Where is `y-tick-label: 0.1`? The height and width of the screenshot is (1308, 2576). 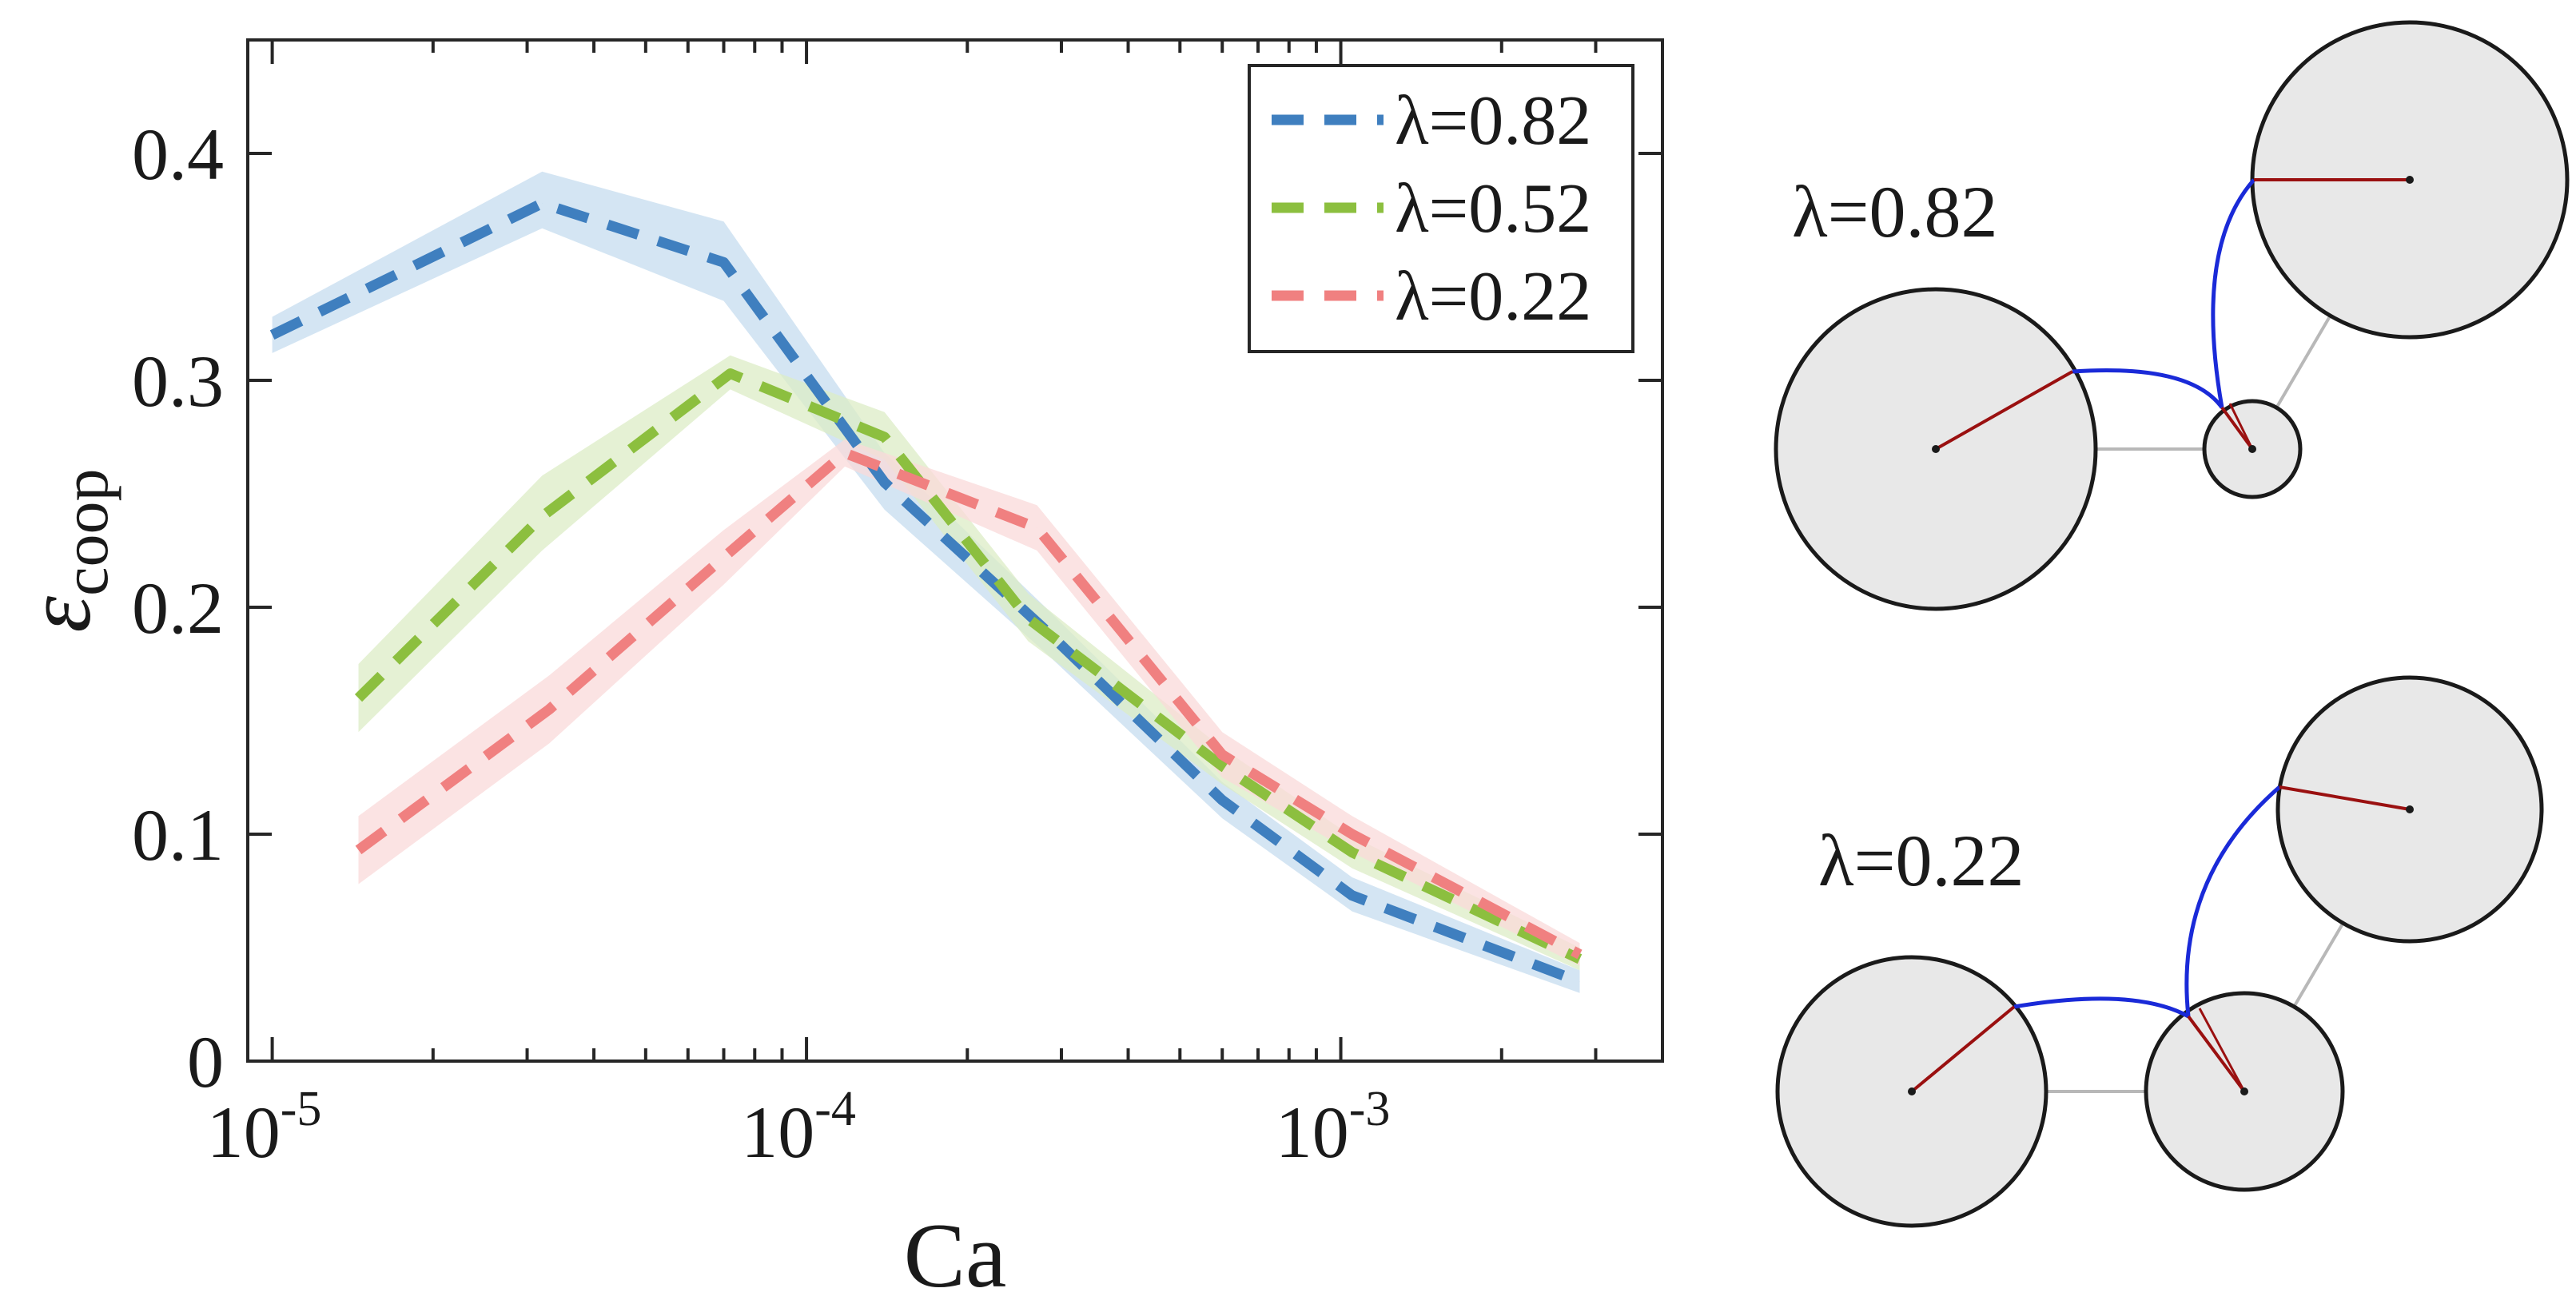
y-tick-label: 0.1 is located at coordinates (178, 835).